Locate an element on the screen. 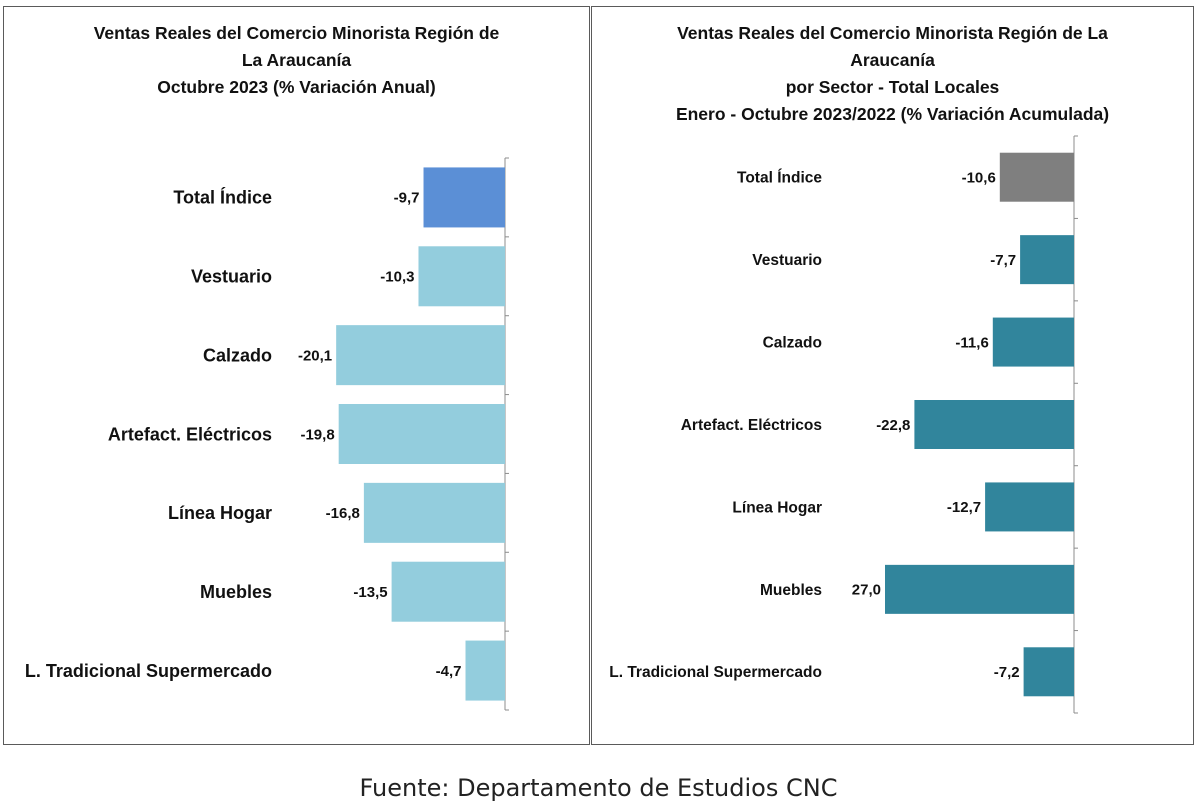  data-label: -13,5 is located at coordinates (370, 592).